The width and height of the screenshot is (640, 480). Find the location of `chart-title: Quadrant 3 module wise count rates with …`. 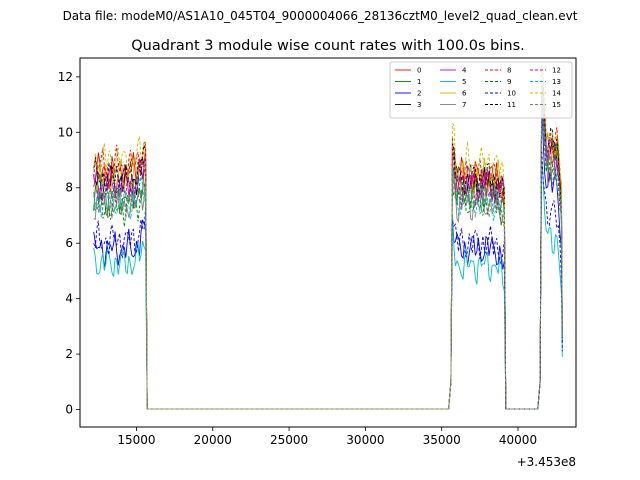

chart-title: Quadrant 3 module wise count rates with … is located at coordinates (328, 46).